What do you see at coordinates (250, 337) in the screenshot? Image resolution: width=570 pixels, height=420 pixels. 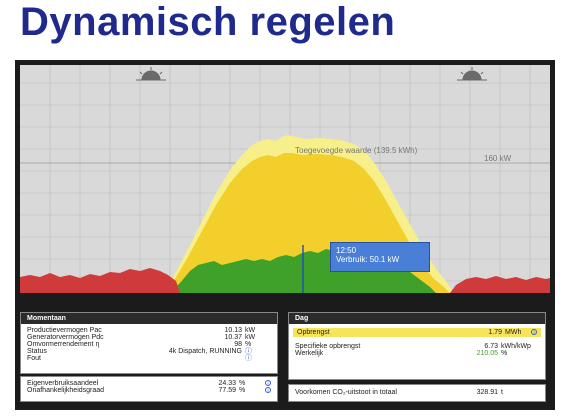 I see `pdc-unit: kW` at bounding box center [250, 337].